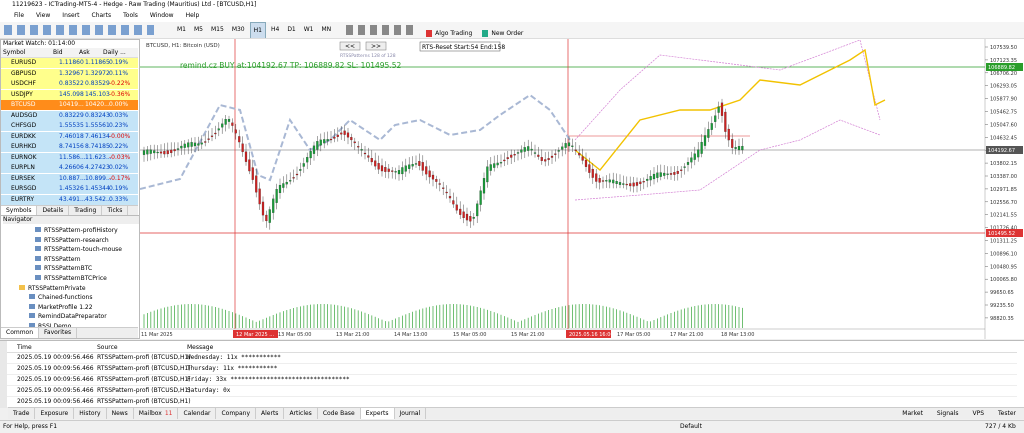 This screenshot has height=433, width=1024. What do you see at coordinates (192, 15) in the screenshot?
I see `menu-item: Help` at bounding box center [192, 15].